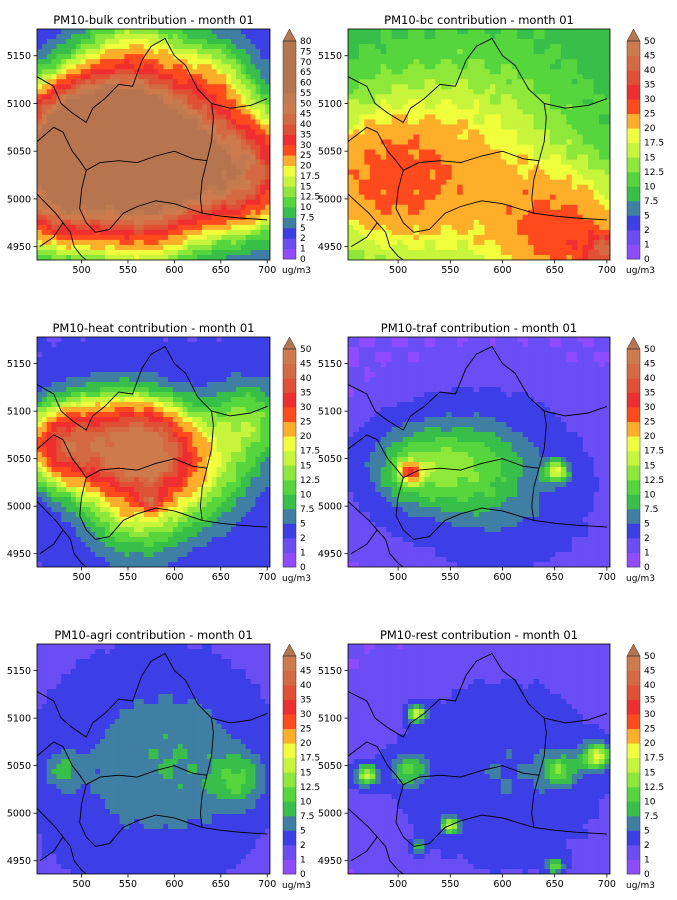 The image size is (677, 900). Describe the element at coordinates (305, 156) in the screenshot. I see `colorbar-label: 25` at that location.